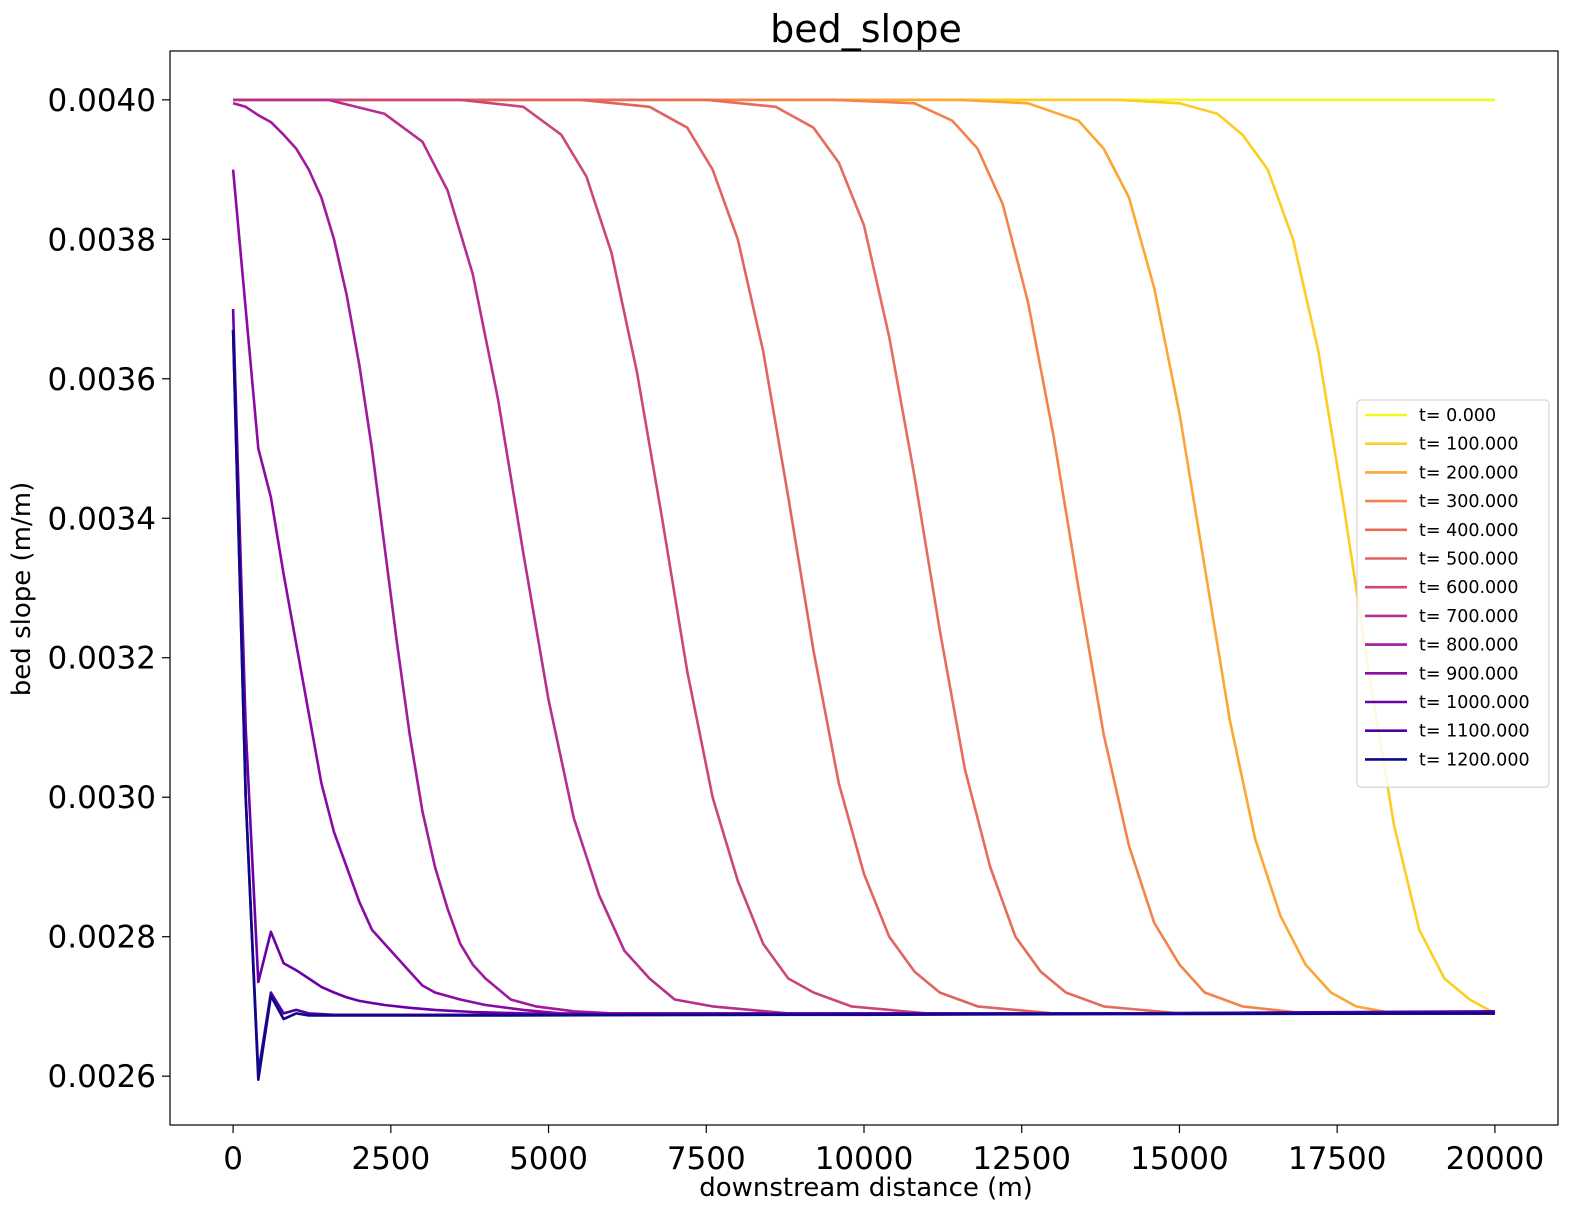 This screenshot has width=1575, height=1215. What do you see at coordinates (1468, 674) in the screenshot?
I see `legend-entry: t= 900.000` at bounding box center [1468, 674].